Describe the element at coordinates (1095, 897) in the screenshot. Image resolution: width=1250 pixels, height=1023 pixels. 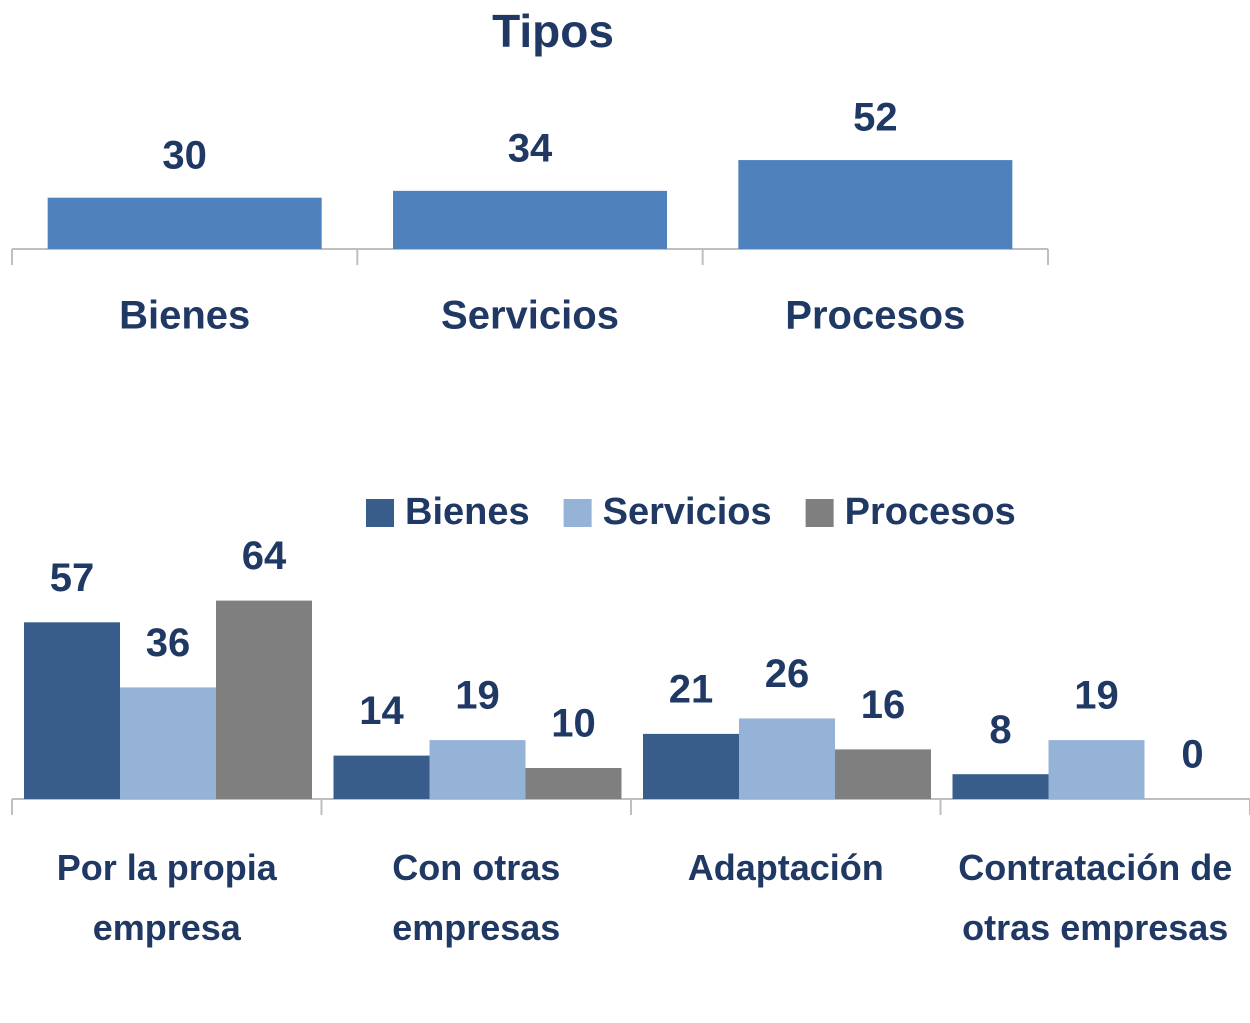
I see `x-tick-label: Contratación de otras empresas` at that location.